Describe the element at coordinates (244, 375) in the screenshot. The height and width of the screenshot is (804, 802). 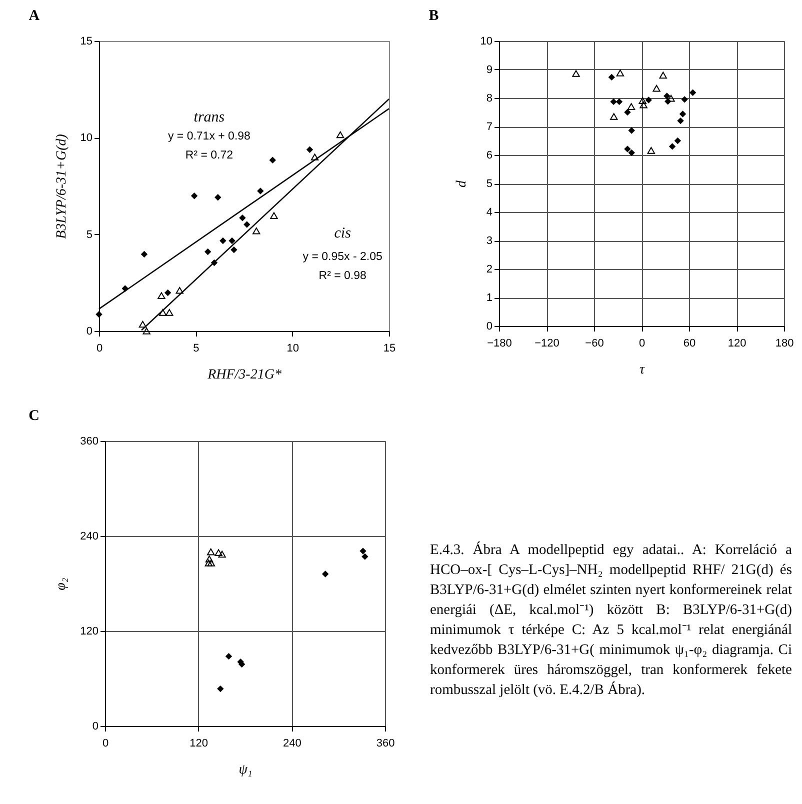
I see `x-axis-title: RHF/3-21G*` at that location.